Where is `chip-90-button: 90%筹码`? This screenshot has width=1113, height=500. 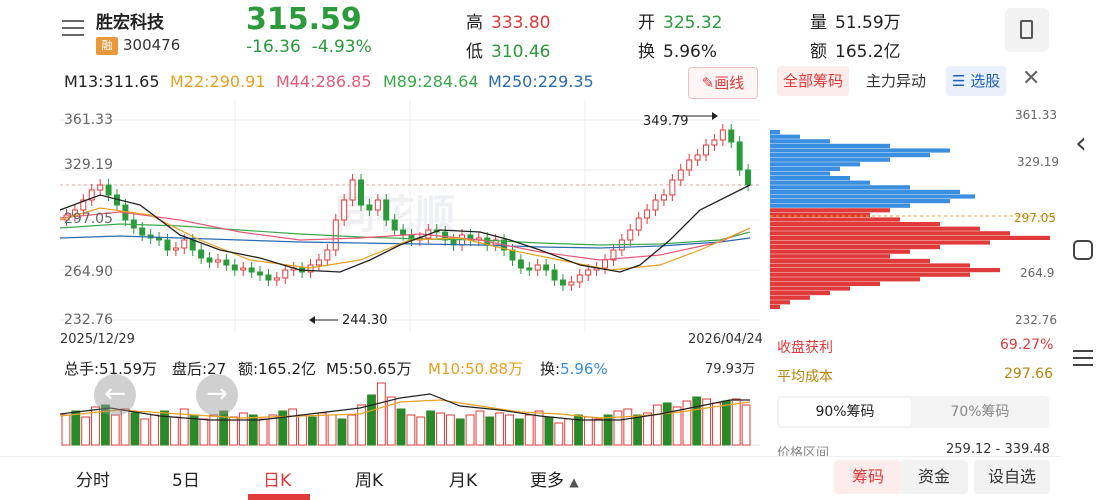 chip-90-button: 90%筹码 is located at coordinates (845, 412).